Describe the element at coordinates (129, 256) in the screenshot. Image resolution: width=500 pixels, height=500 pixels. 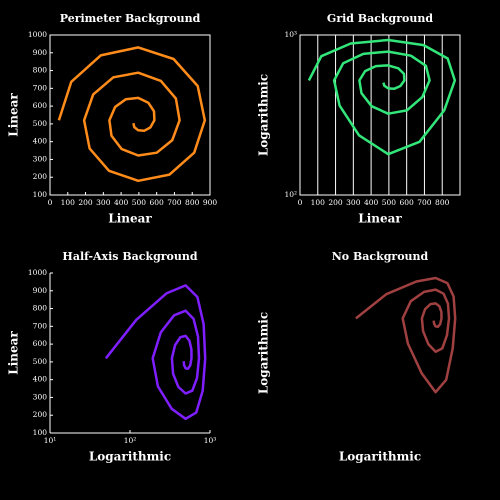
I see `chart-title: Half-Axis Background` at that location.